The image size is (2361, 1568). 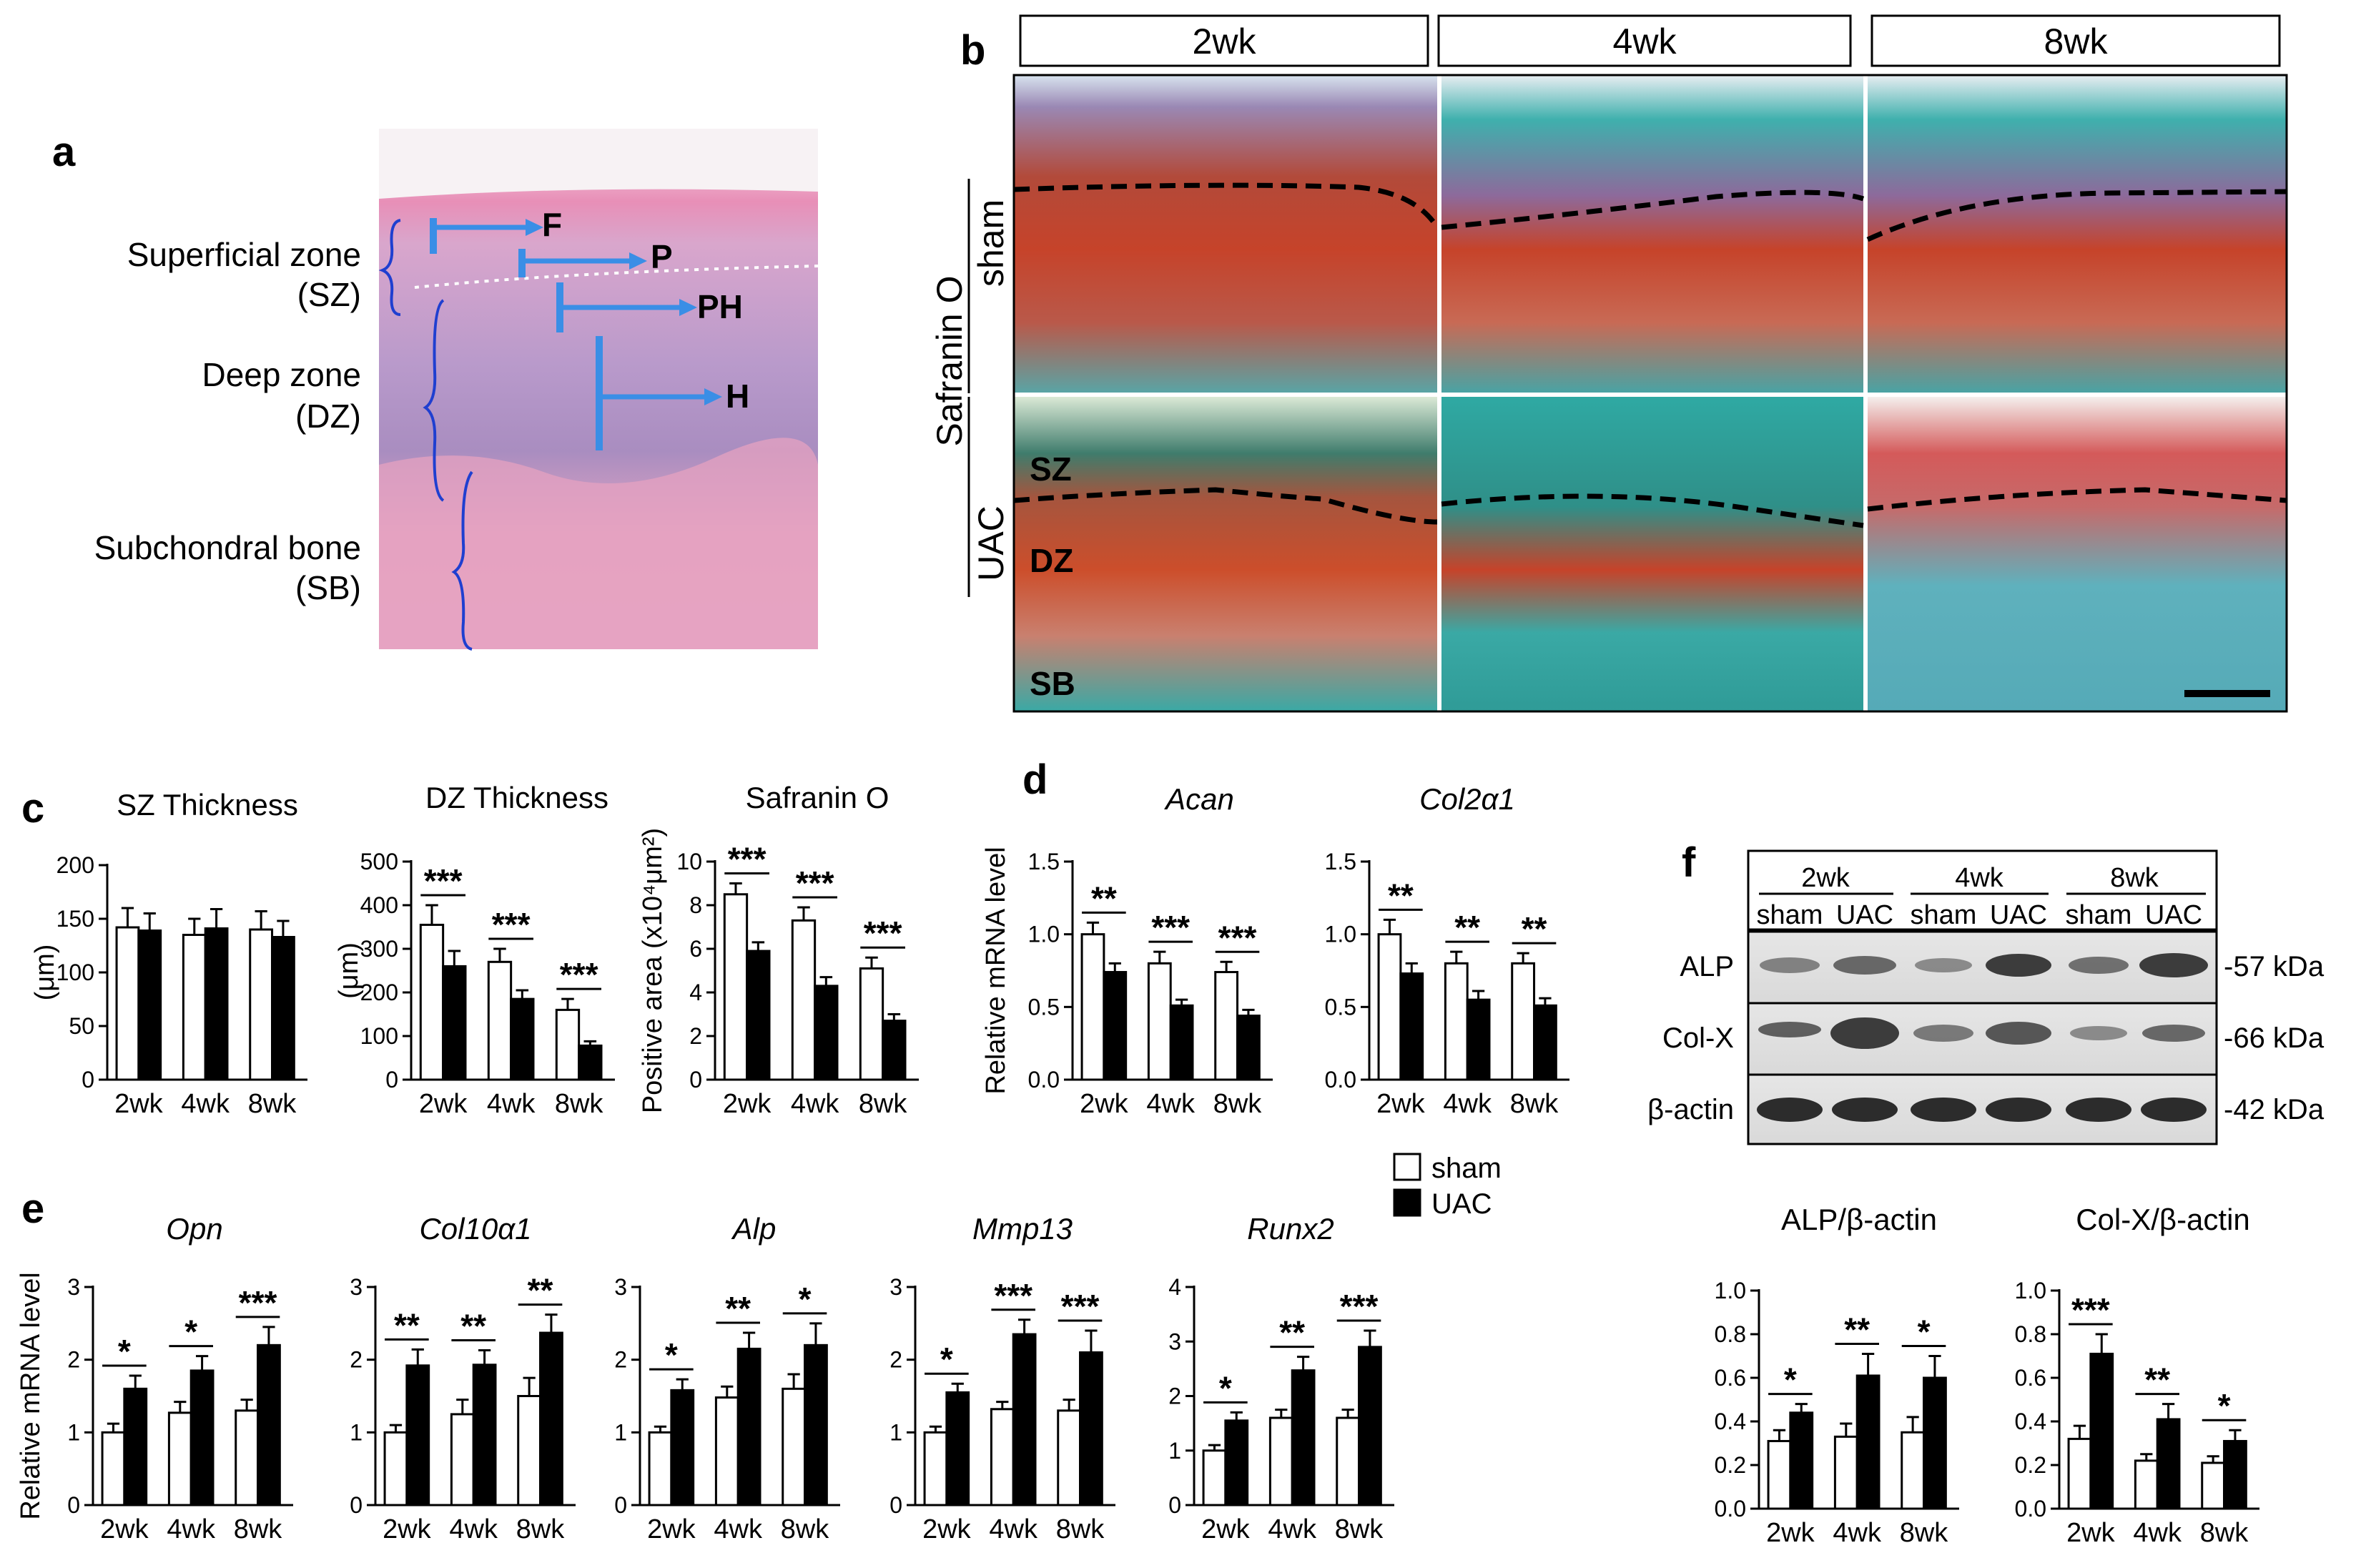 I want to click on marker-P: P, so click(x=662, y=256).